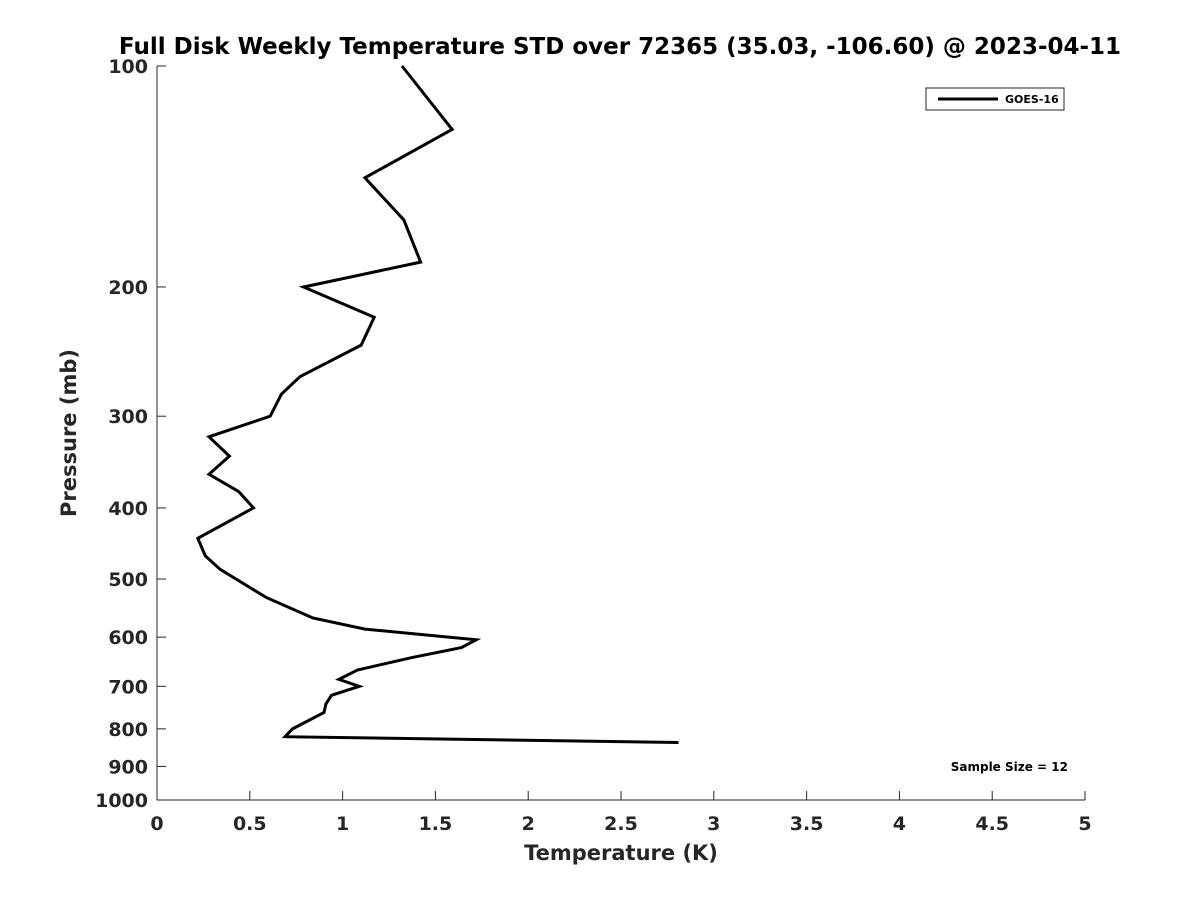  Describe the element at coordinates (121, 801) in the screenshot. I see `y-tick-label: 1000` at that location.